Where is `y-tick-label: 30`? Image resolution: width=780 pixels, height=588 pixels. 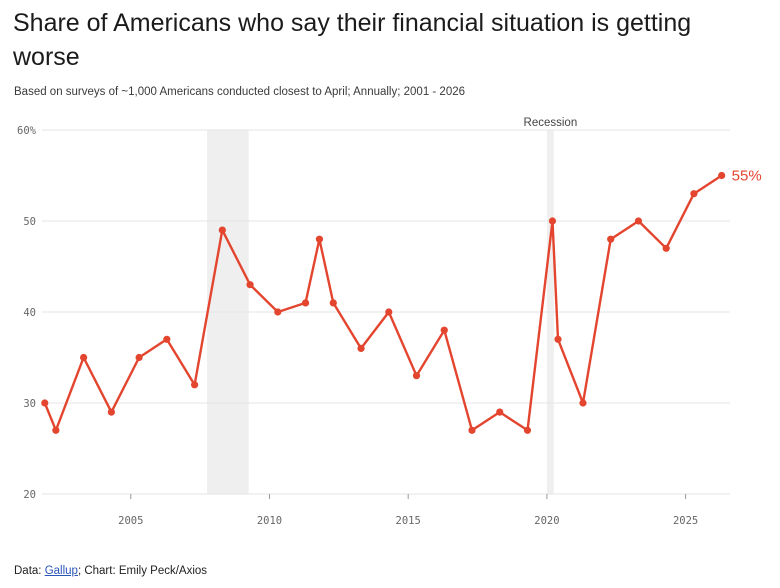
y-tick-label: 30 is located at coordinates (29, 404).